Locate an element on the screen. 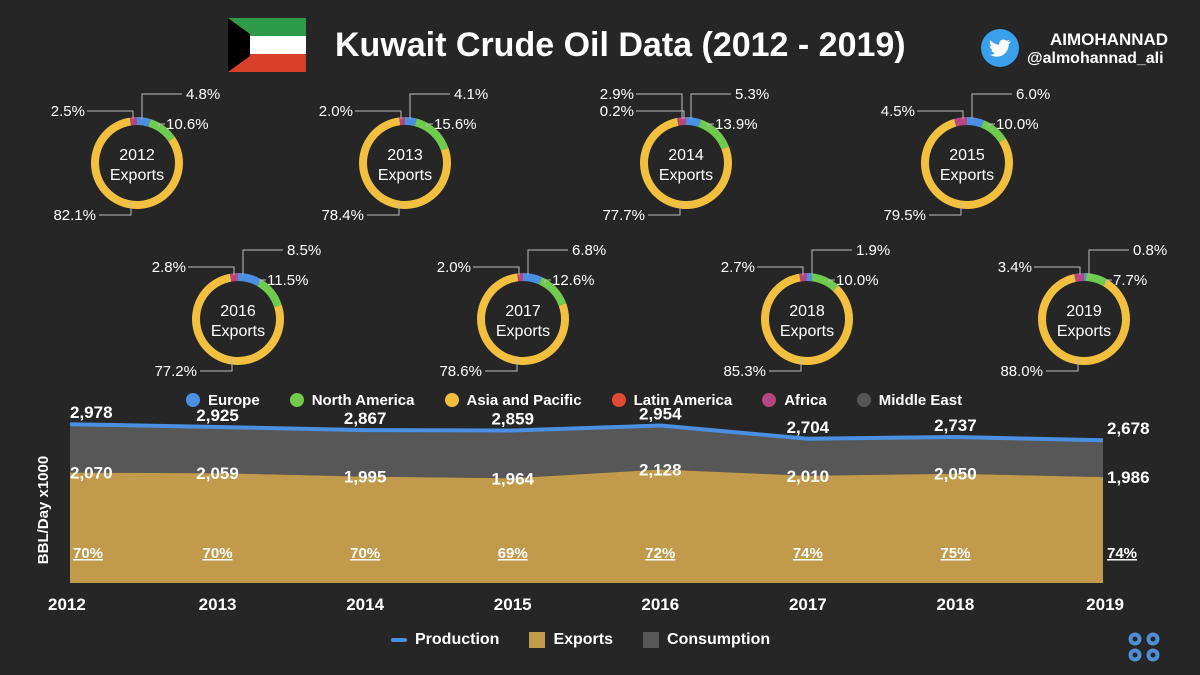 The width and height of the screenshot is (1200, 675). page-title: Kuwait Crude Oil Data (2012 - 2019) is located at coordinates (620, 45).